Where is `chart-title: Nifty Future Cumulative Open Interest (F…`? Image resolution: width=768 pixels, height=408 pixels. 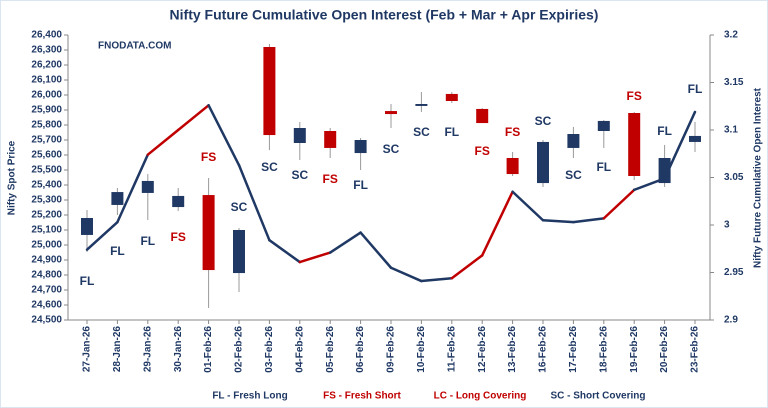
chart-title: Nifty Future Cumulative Open Interest (F… is located at coordinates (384, 15).